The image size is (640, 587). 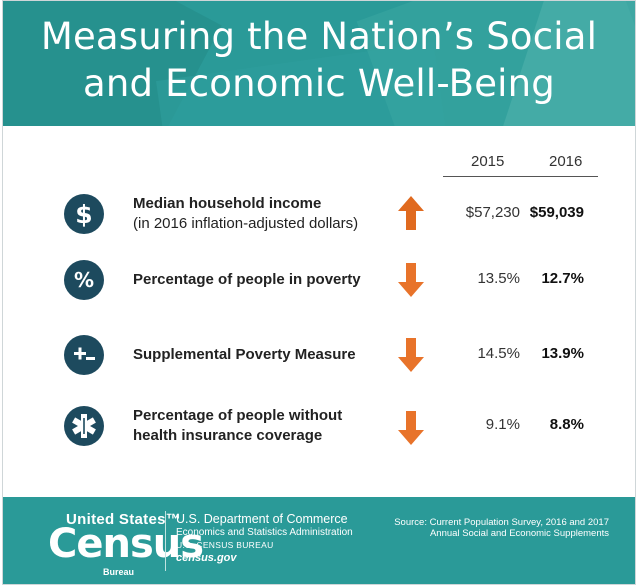 I want to click on value-2016: 12.7%, so click(x=562, y=278).